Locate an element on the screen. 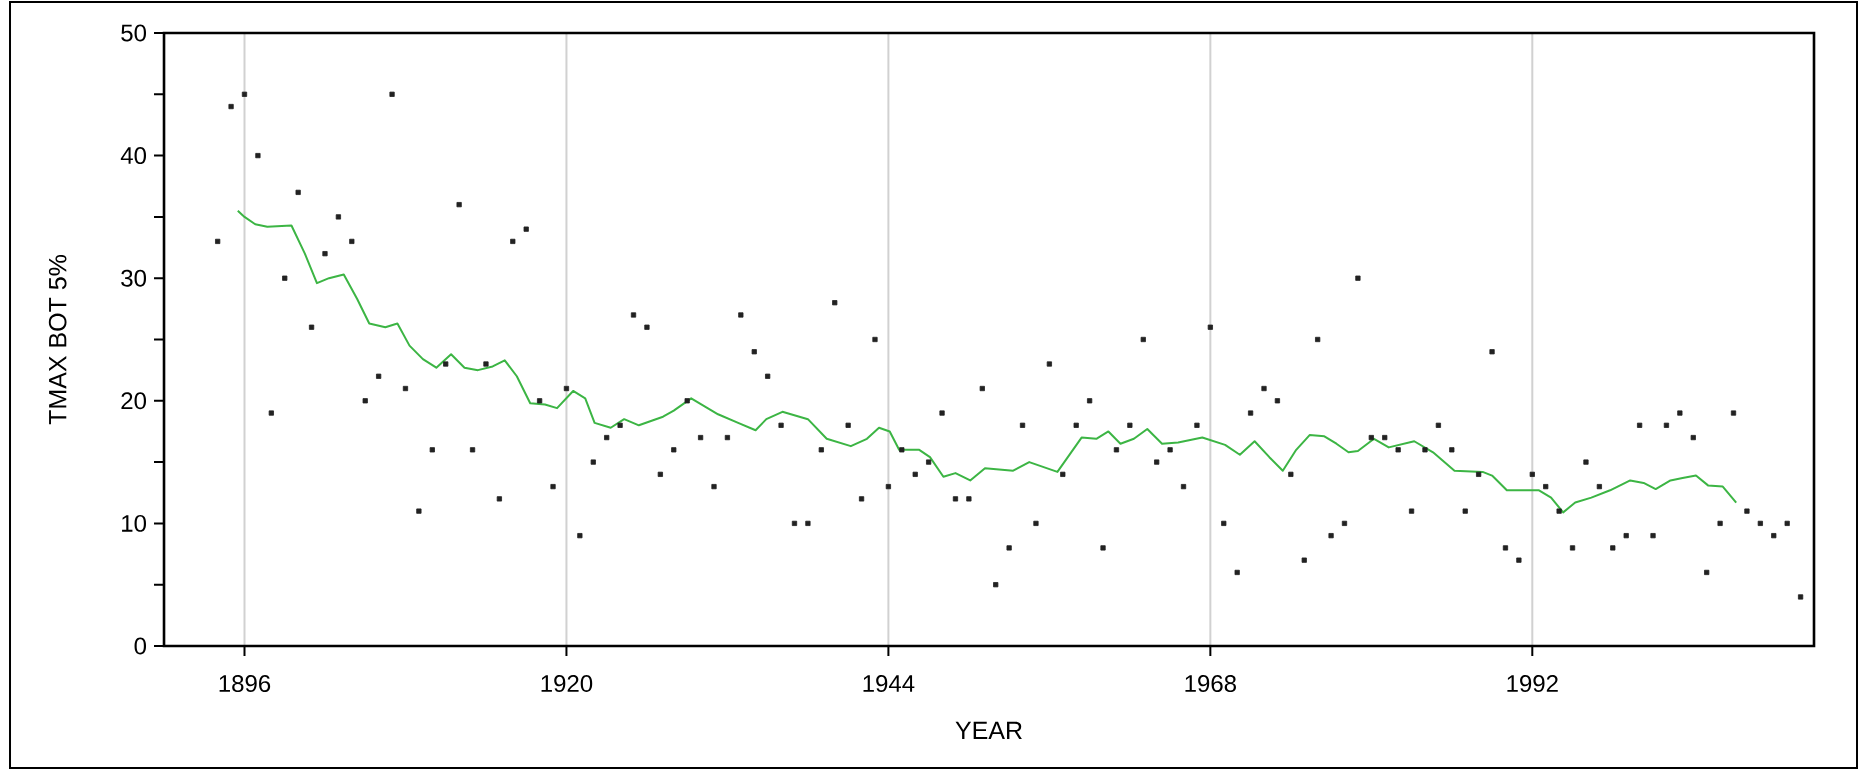 The image size is (1859, 770). y-tick-label: 40 is located at coordinates (133, 156).